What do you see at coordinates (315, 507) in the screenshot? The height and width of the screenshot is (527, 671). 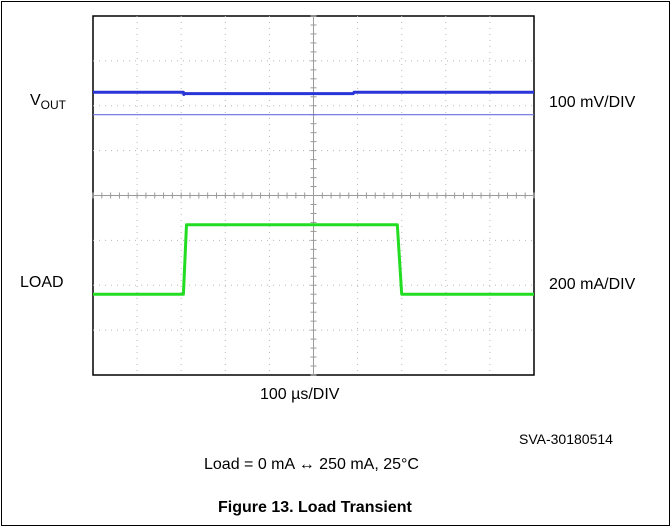 I see `figure-caption: Figure 13. Load Transient` at bounding box center [315, 507].